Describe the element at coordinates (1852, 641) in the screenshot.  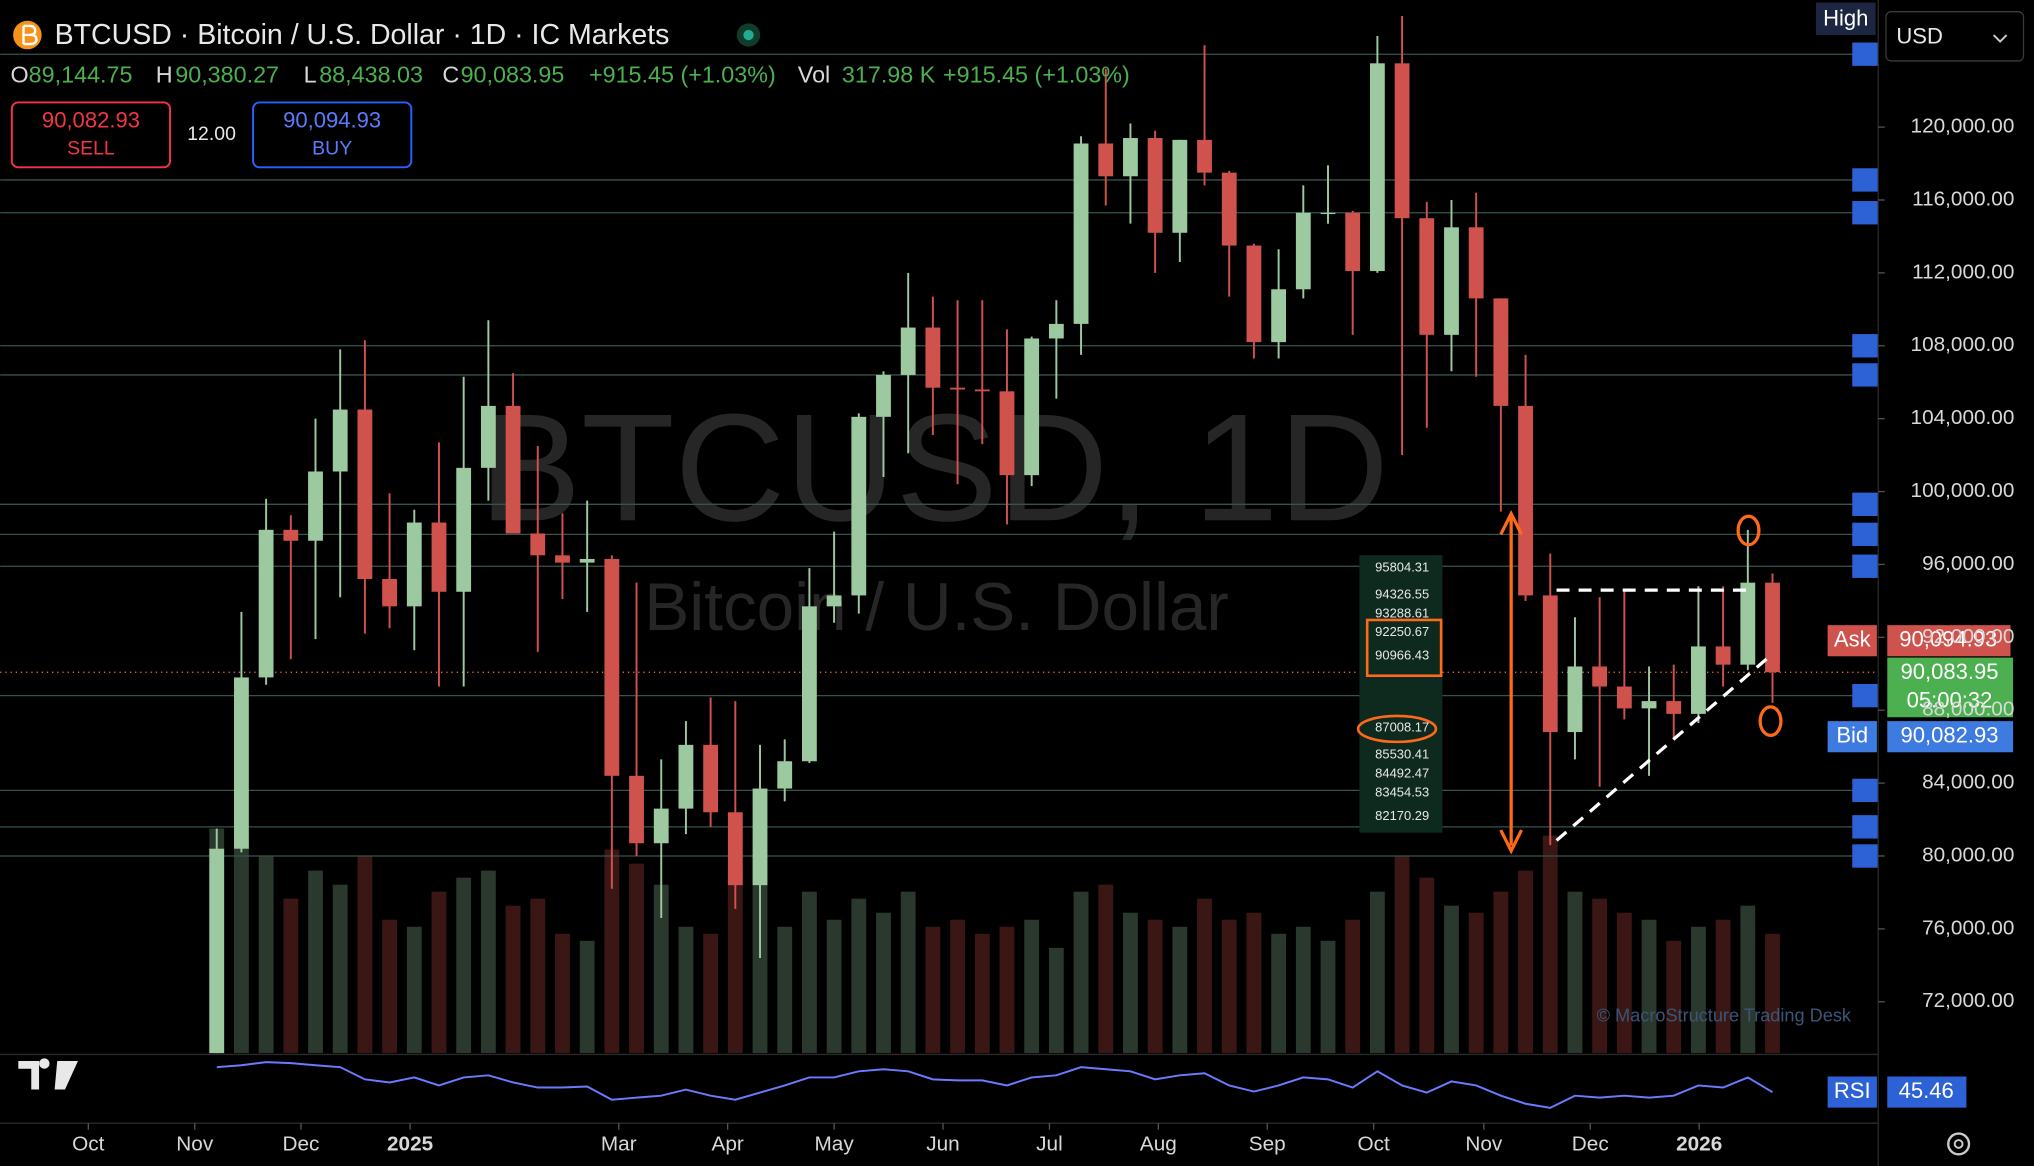
I see `ask-tag` at that location.